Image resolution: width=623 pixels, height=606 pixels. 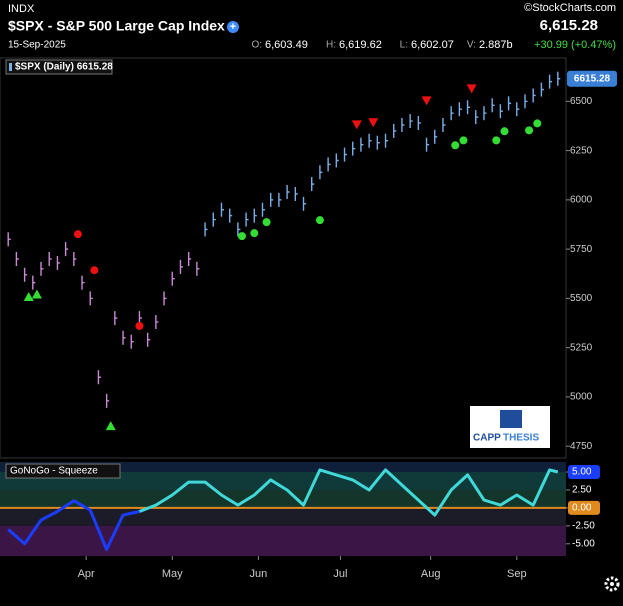 I want to click on add-icon, so click(x=233, y=27).